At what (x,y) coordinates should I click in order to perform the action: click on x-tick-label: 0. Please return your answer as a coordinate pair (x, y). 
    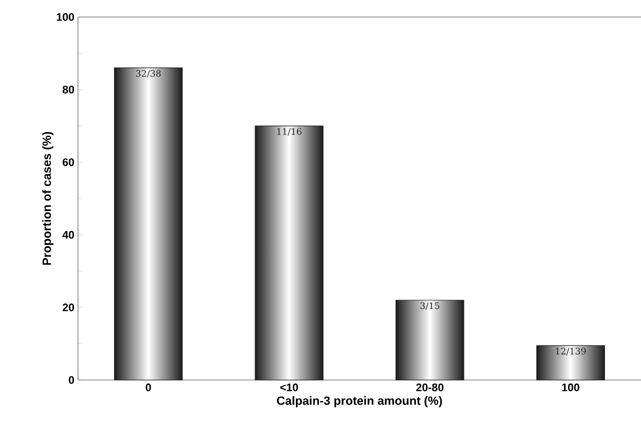
    Looking at the image, I should click on (148, 388).